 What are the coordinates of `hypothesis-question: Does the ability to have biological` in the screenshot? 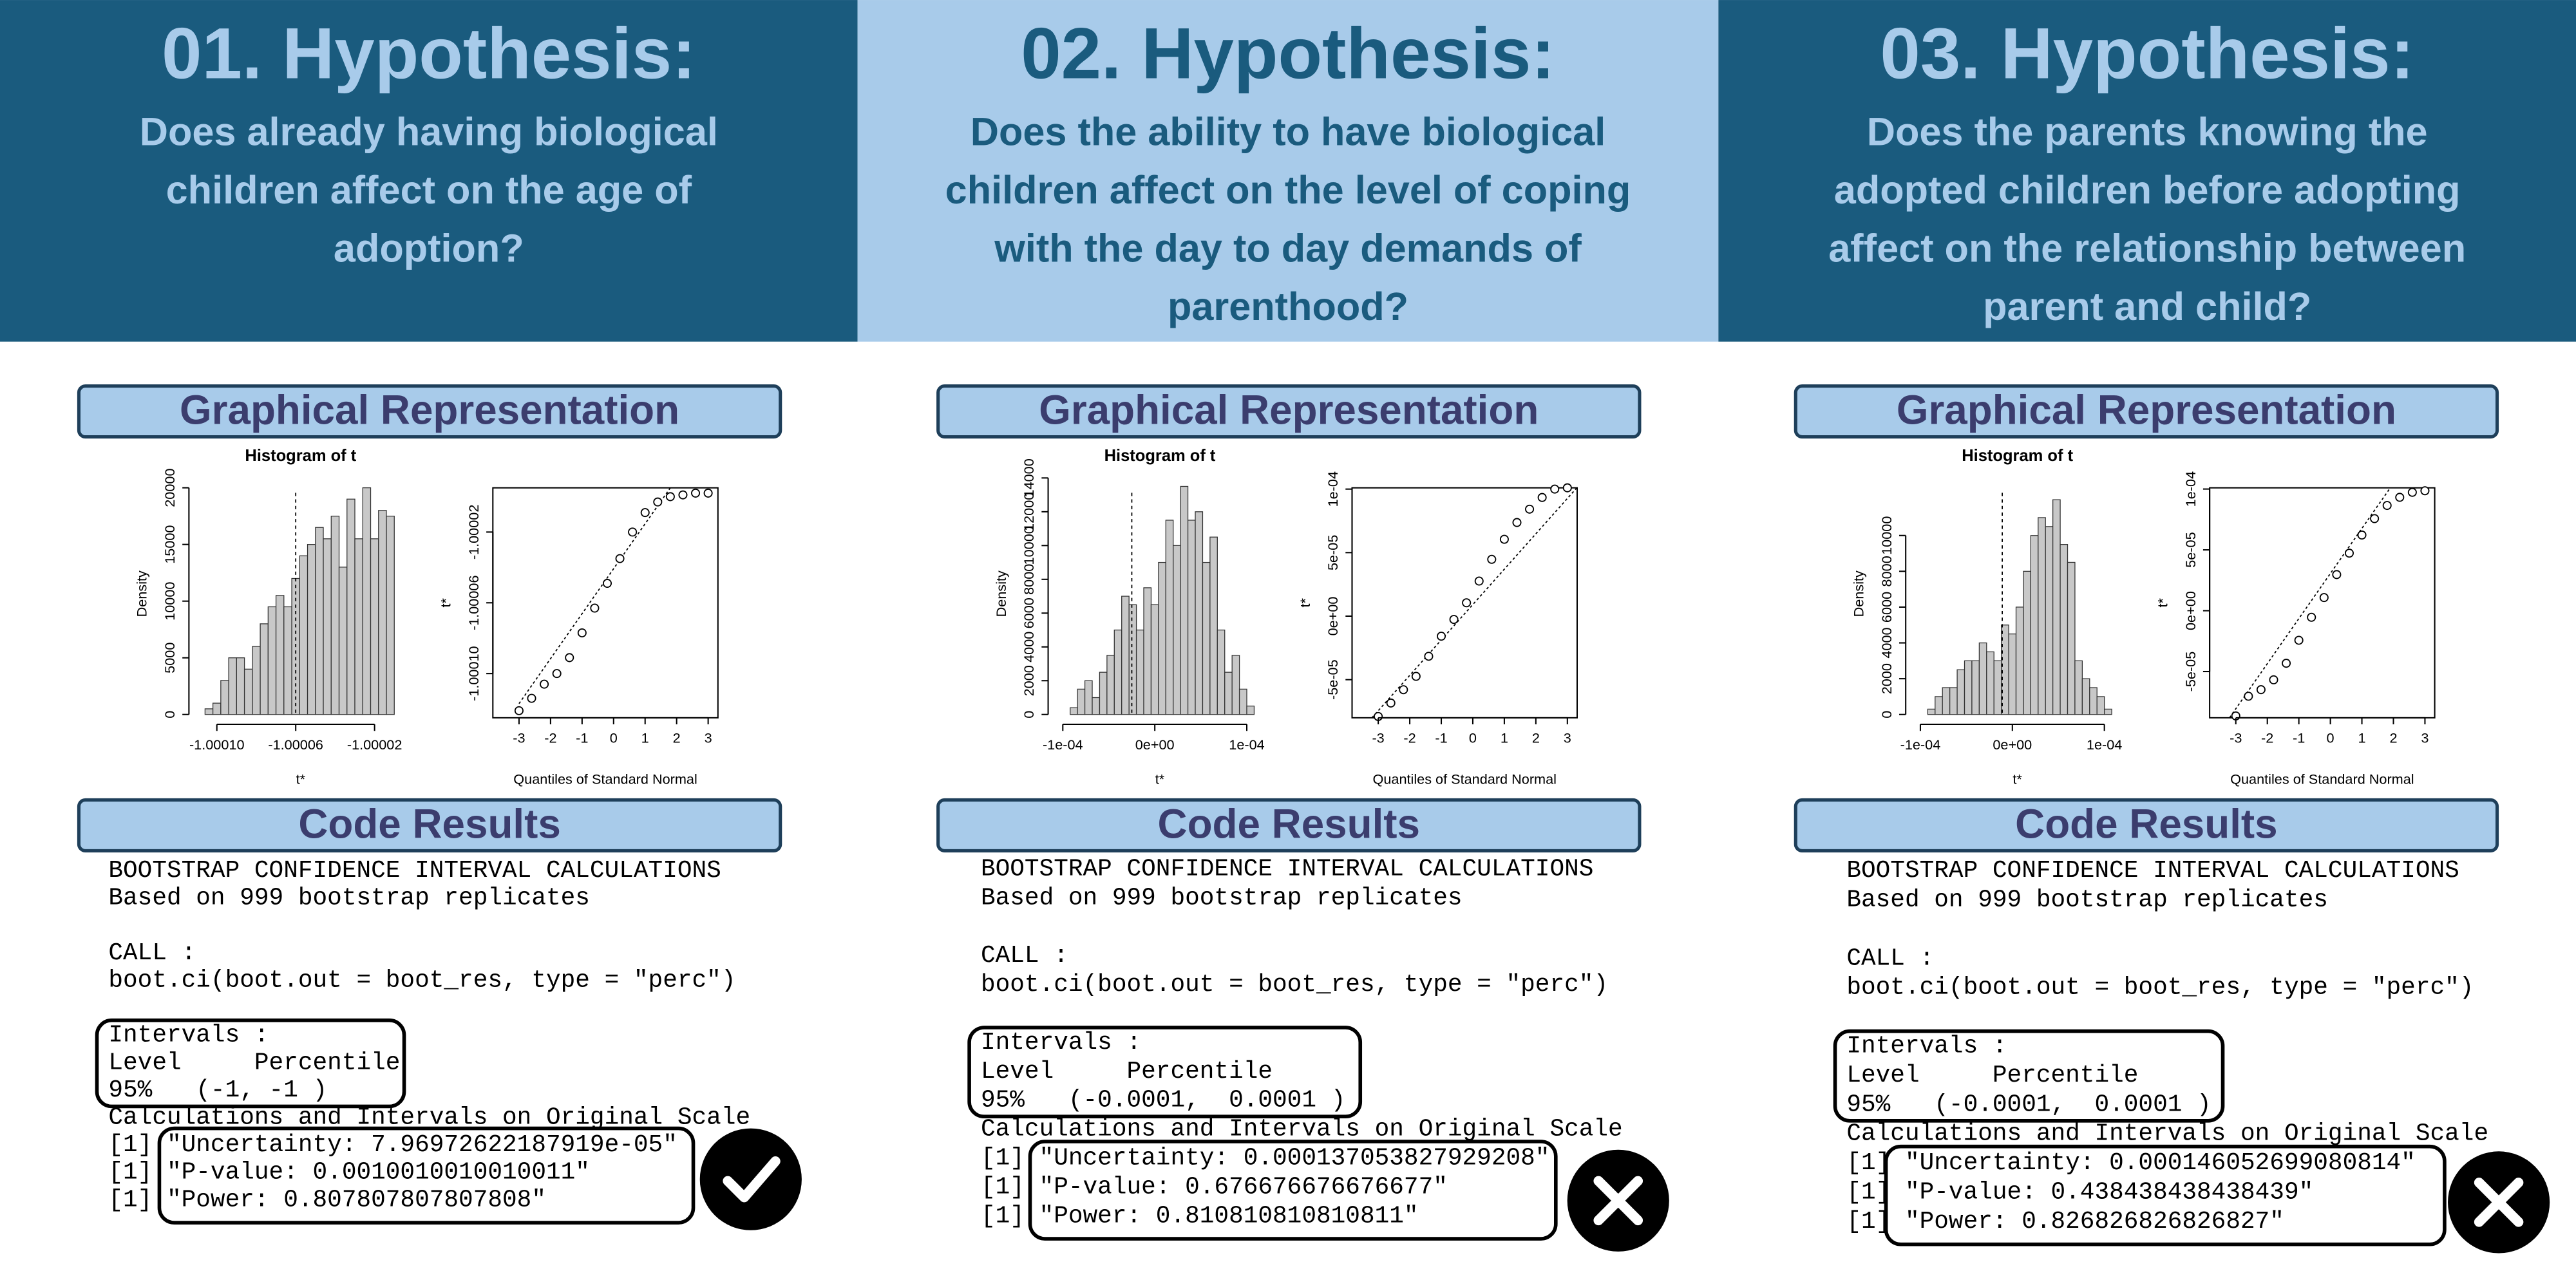 It's located at (1288, 131).